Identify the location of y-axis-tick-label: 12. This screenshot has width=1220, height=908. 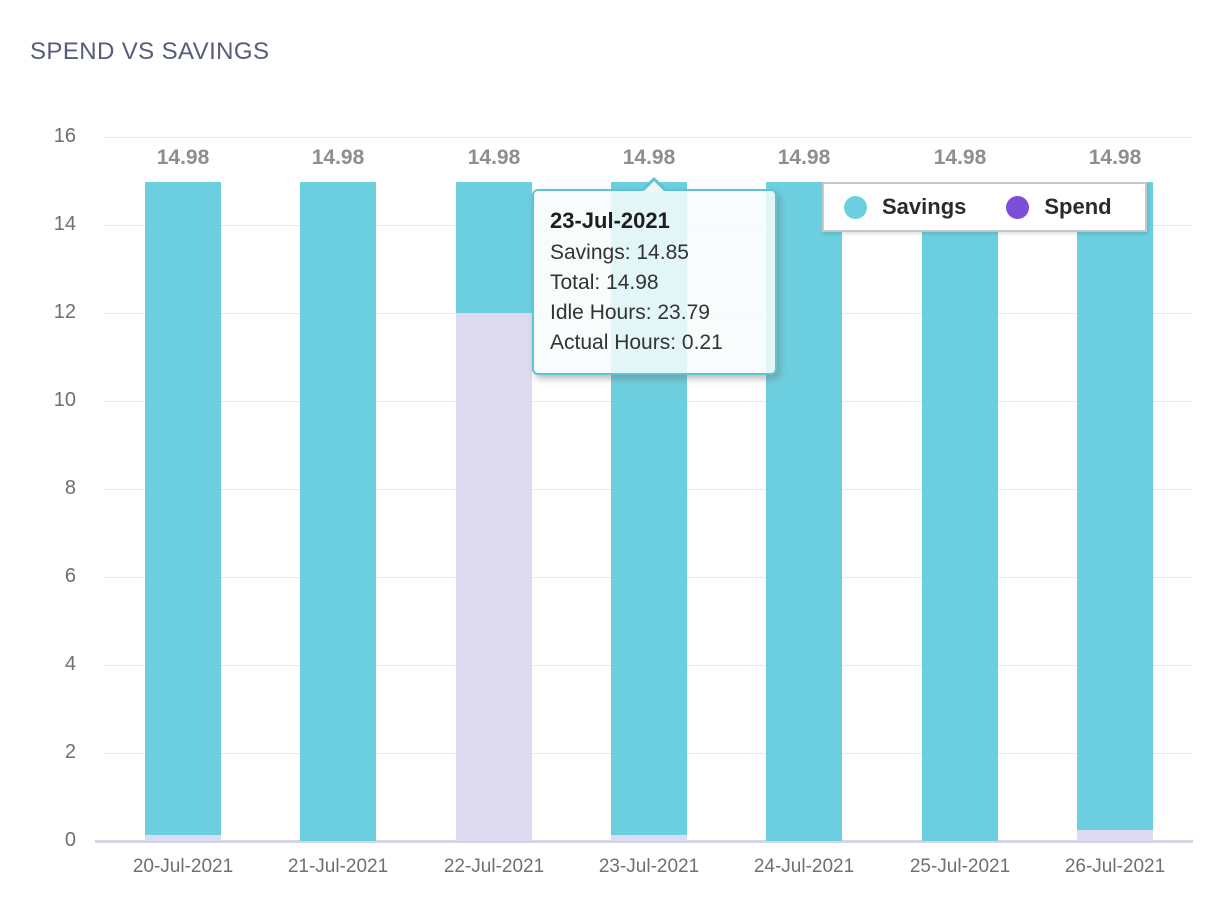
(64, 312).